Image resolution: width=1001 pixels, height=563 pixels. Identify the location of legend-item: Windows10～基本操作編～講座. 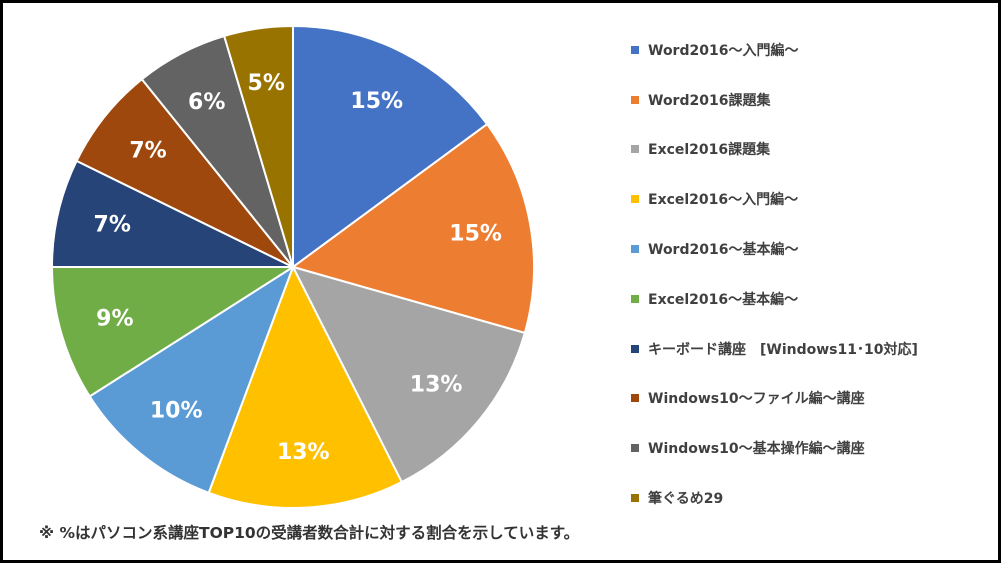
(811, 448).